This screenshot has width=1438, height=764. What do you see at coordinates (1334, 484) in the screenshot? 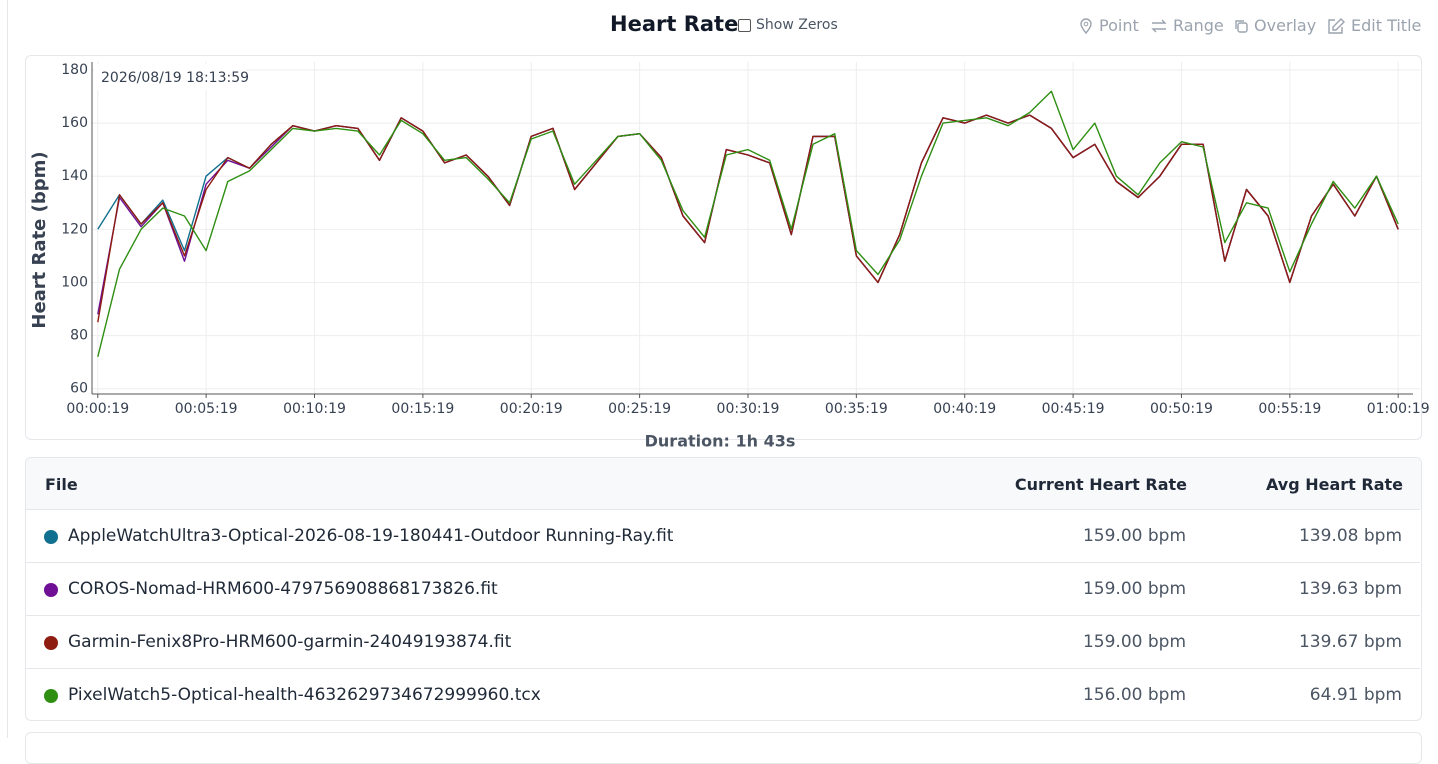
I see `column-header: Avg Heart Rate` at bounding box center [1334, 484].